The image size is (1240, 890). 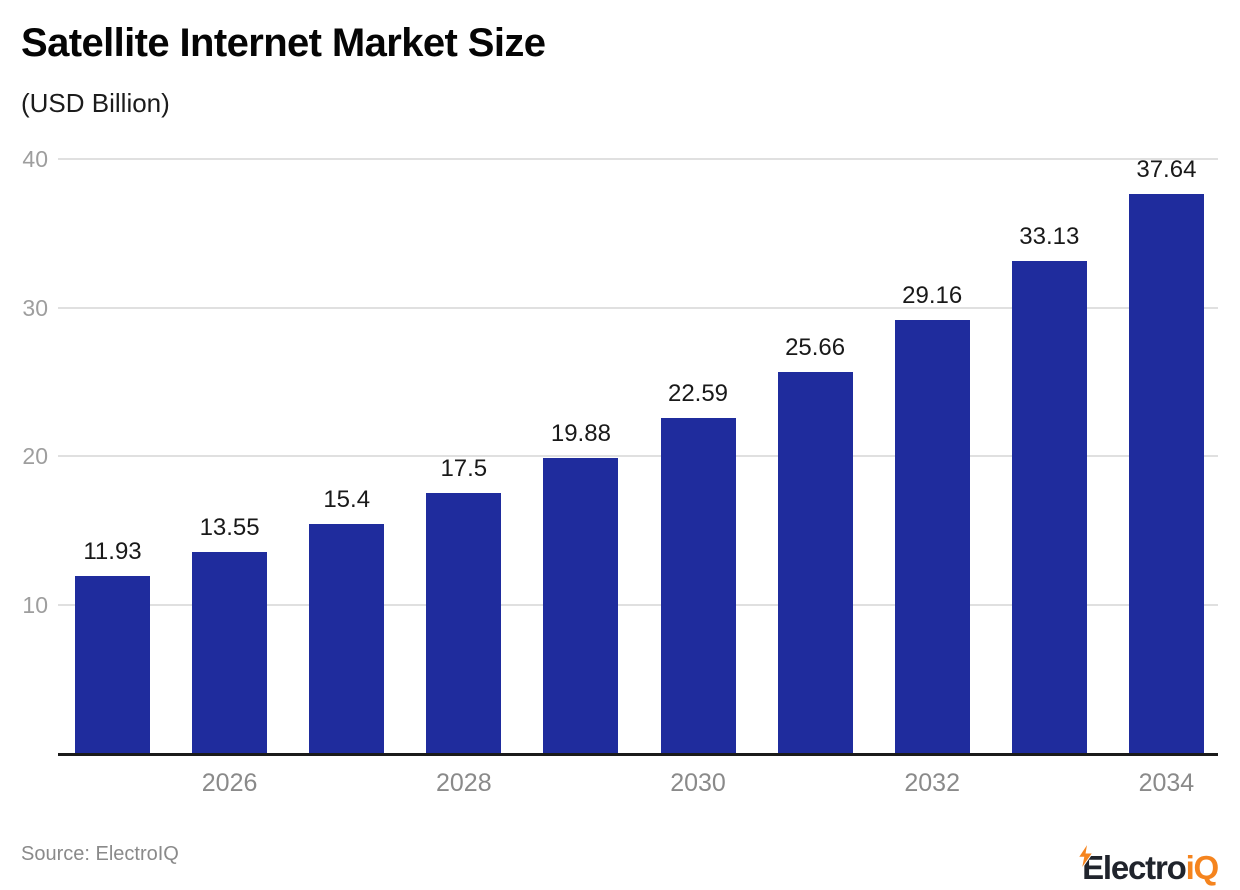 I want to click on bar-value-label: 17.5, so click(x=464, y=469).